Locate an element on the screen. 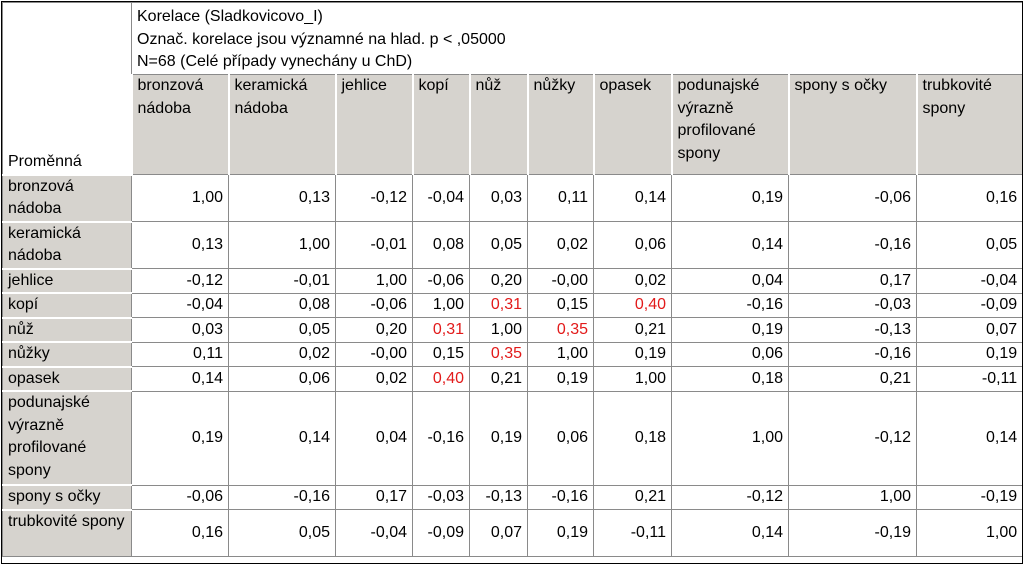 This screenshot has height=565, width=1024. column-header: bronzová nádoba is located at coordinates (179, 124).